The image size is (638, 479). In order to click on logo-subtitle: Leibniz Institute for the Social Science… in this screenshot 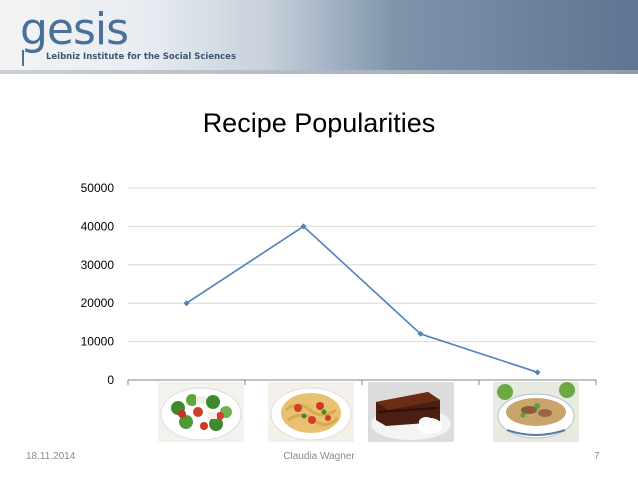, I will do `click(141, 57)`.